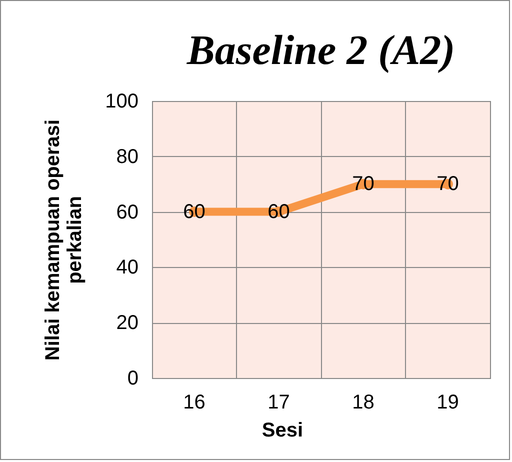  What do you see at coordinates (127, 157) in the screenshot?
I see `y-tick-label: 80` at bounding box center [127, 157].